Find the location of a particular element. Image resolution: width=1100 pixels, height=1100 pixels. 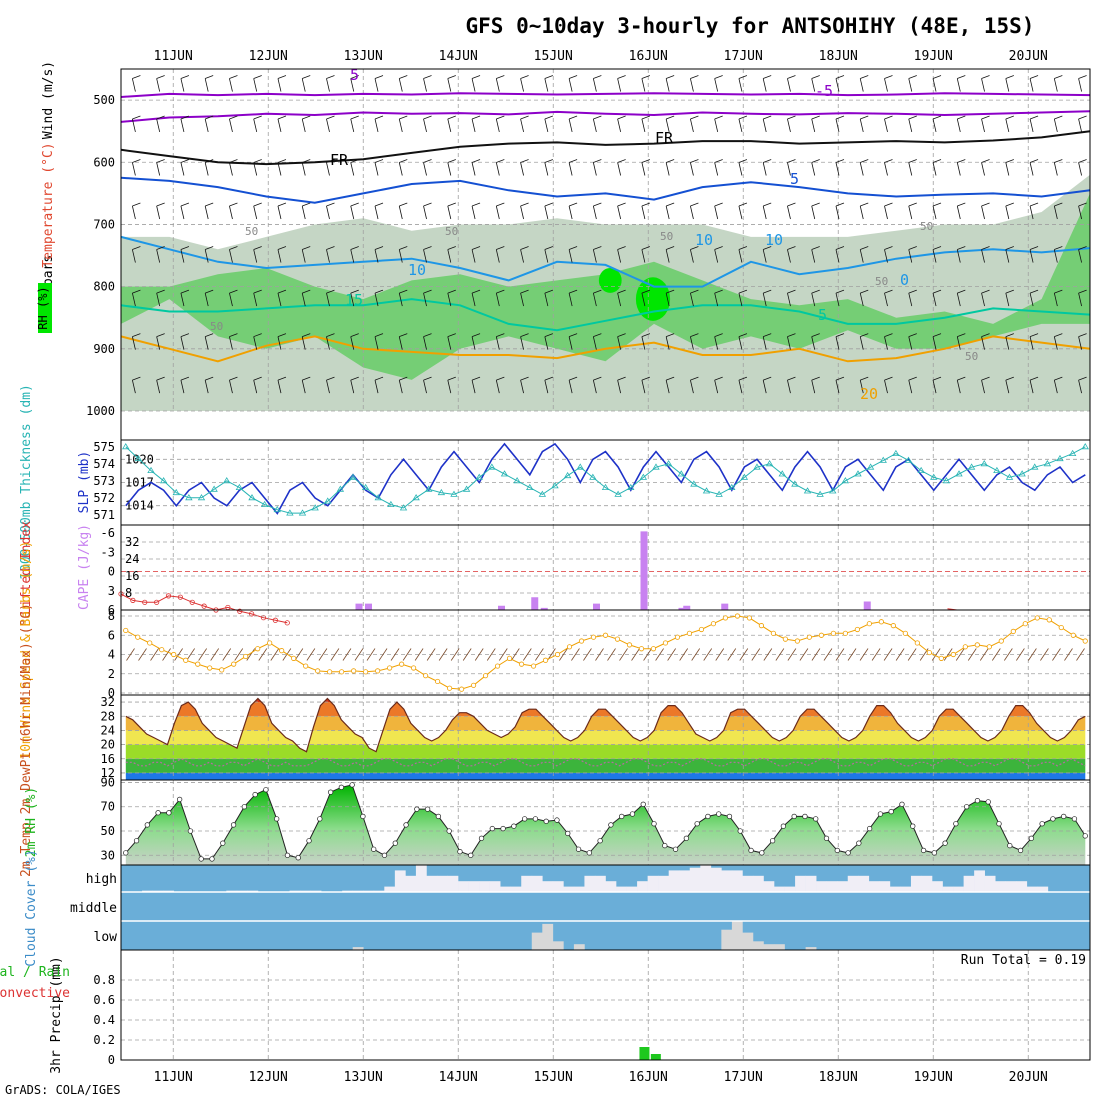

li-tick: 6 is located at coordinates (111, 610).